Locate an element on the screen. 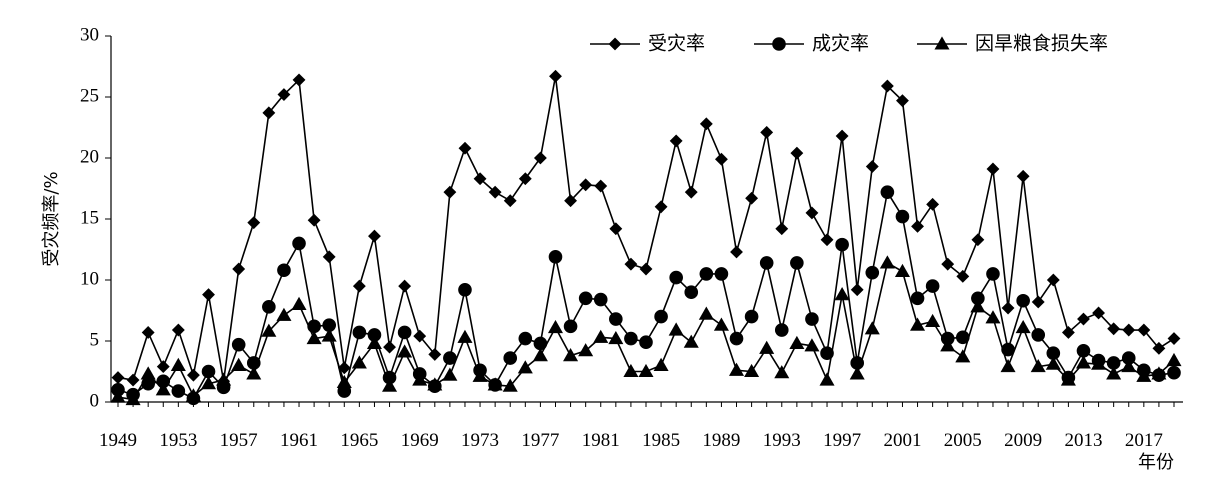 The image size is (1223, 483). x-tick-label-1961: 1961 is located at coordinates (299, 440).